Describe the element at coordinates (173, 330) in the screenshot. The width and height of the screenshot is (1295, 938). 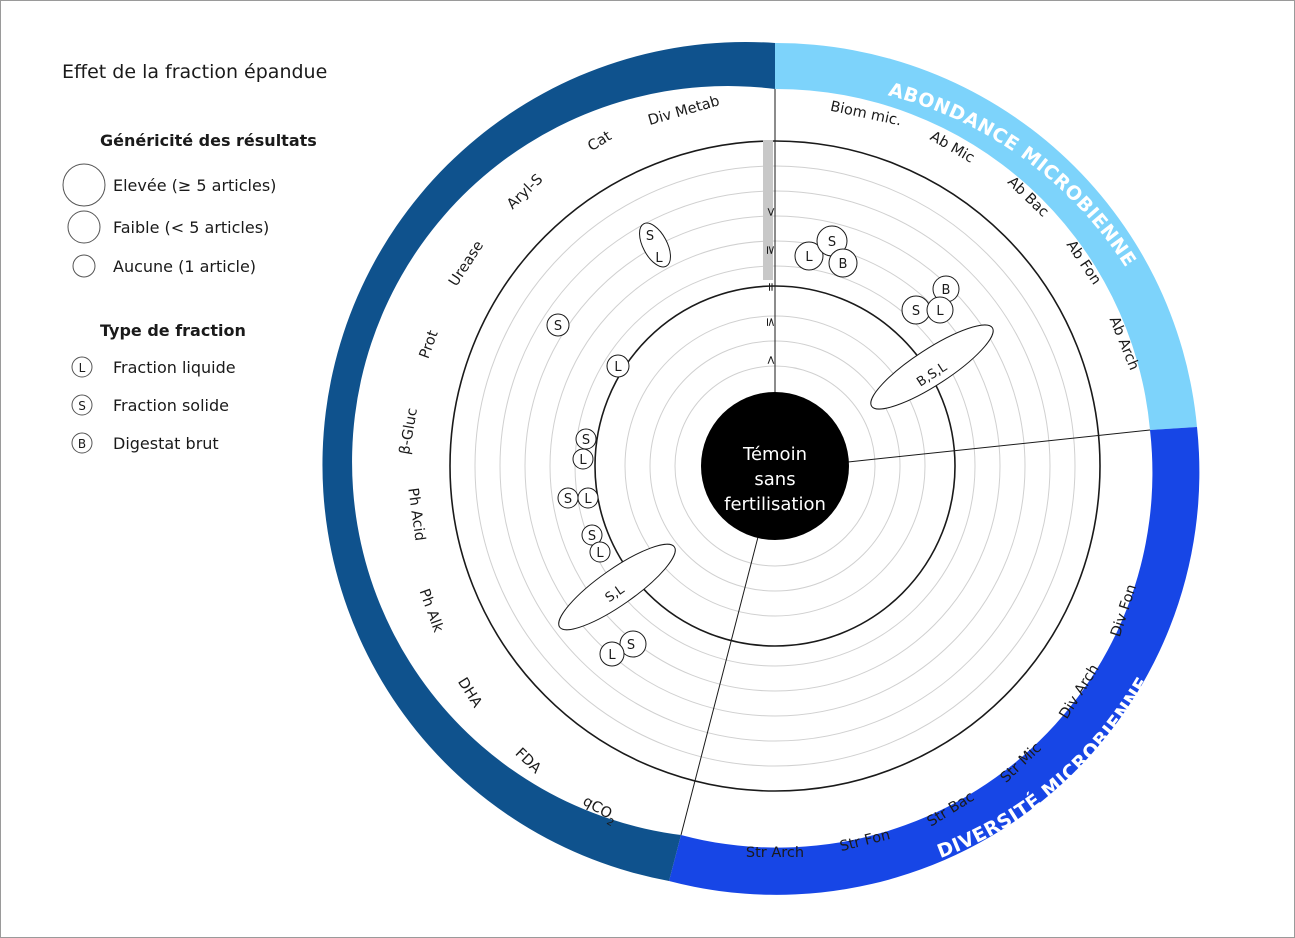
I see `legend-heading: Type de fraction` at that location.